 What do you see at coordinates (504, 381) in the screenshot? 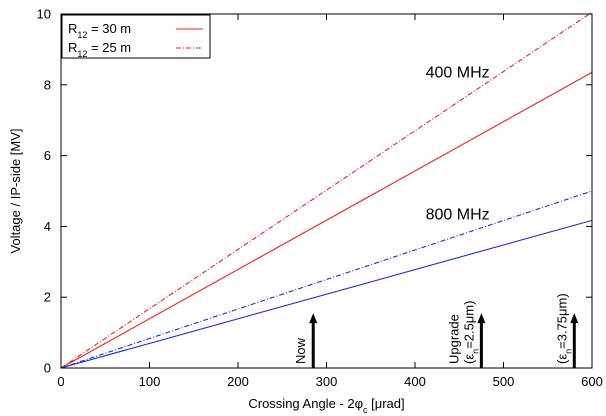
I see `x-tick-label: 500` at bounding box center [504, 381].